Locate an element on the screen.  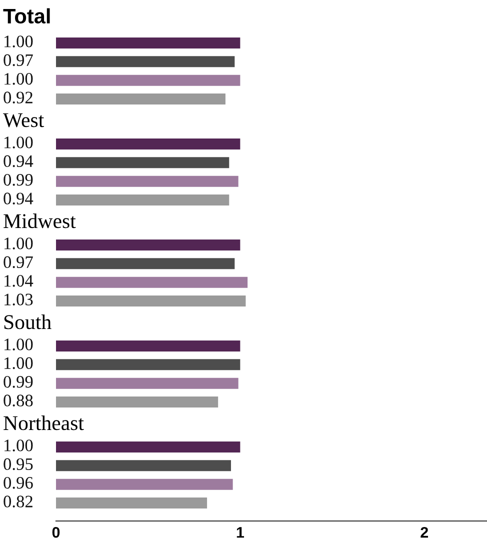
data-label: 0.88 is located at coordinates (18, 400).